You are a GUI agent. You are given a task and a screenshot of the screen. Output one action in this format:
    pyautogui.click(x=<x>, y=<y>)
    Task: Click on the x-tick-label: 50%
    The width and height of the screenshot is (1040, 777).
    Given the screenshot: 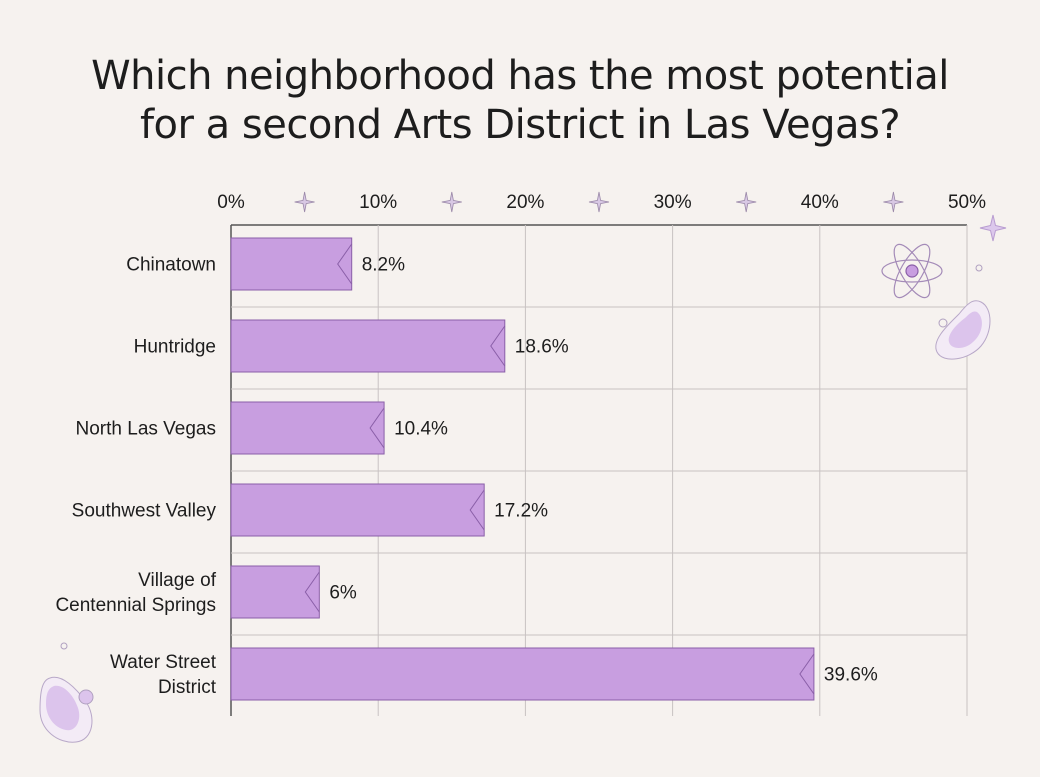 What is the action you would take?
    pyautogui.click(x=967, y=202)
    